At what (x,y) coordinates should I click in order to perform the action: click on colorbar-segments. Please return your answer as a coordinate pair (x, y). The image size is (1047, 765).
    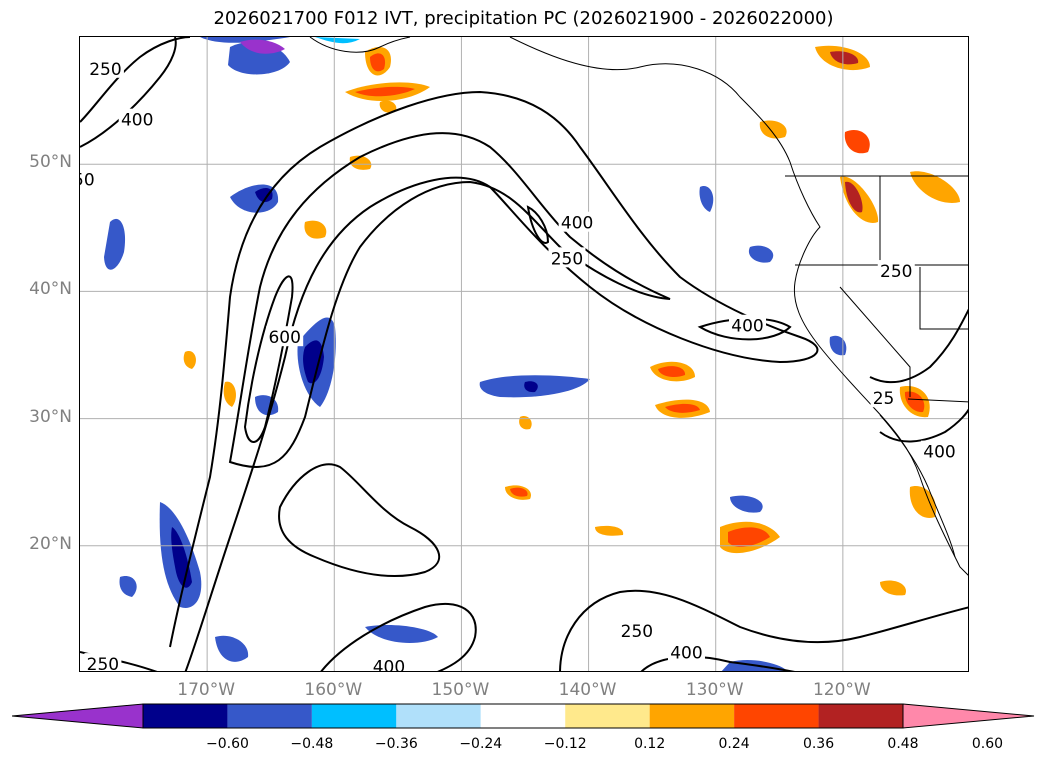
    Looking at the image, I should click on (523, 716).